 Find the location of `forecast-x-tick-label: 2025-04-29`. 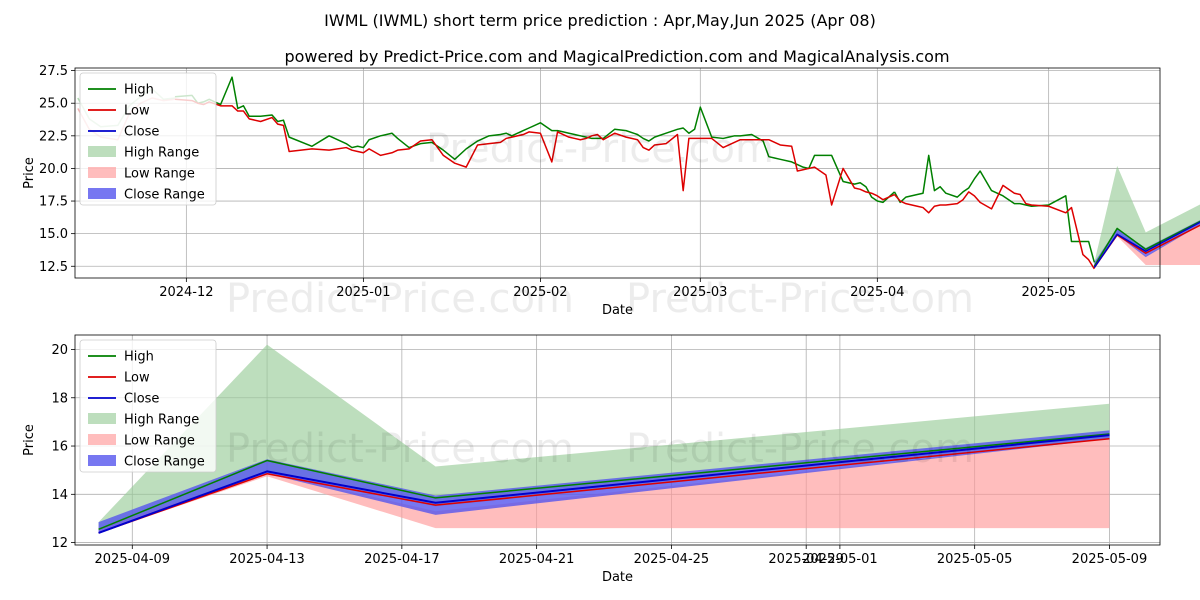

forecast-x-tick-label: 2025-04-29 is located at coordinates (806, 559).